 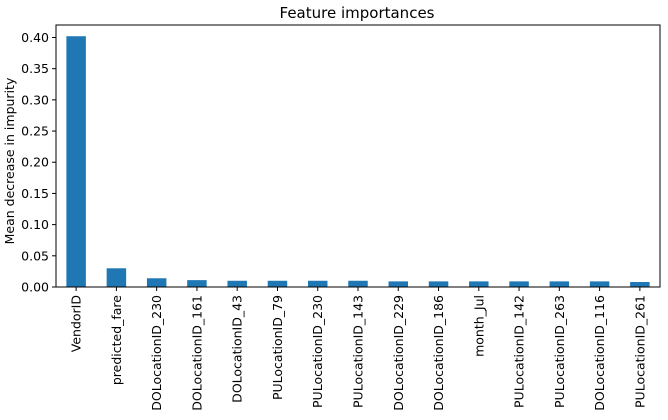 What do you see at coordinates (35, 255) in the screenshot?
I see `y-tick-label: 0.05` at bounding box center [35, 255].